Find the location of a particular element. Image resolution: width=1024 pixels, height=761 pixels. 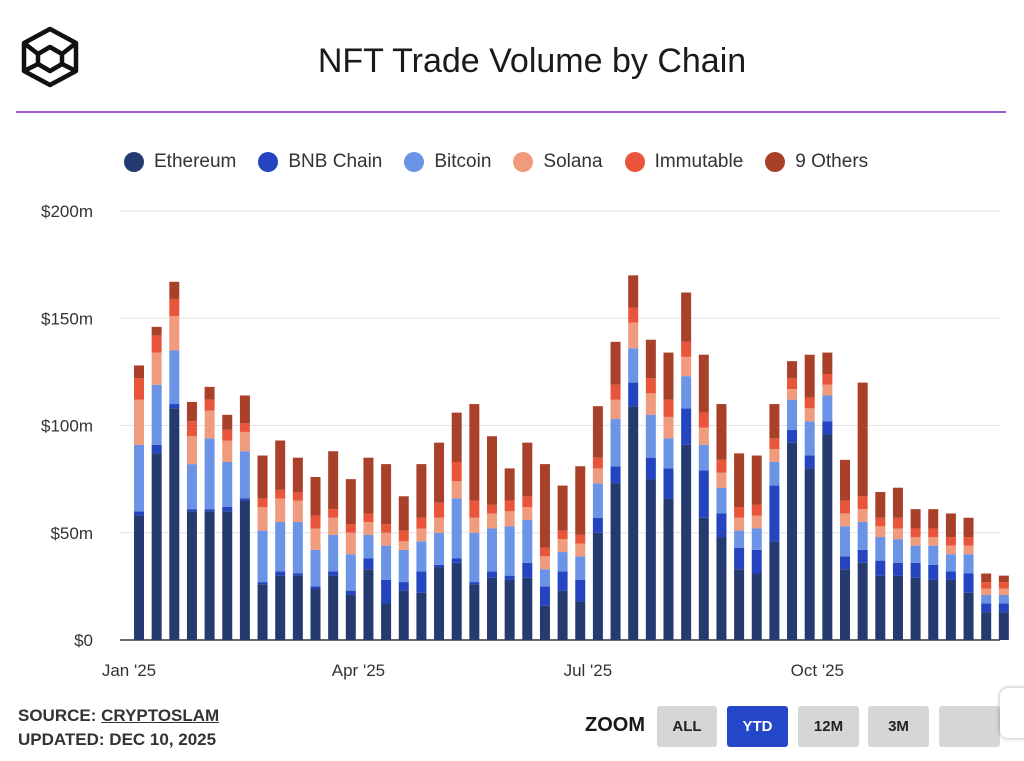

zoom-all-button: ALL is located at coordinates (687, 726).